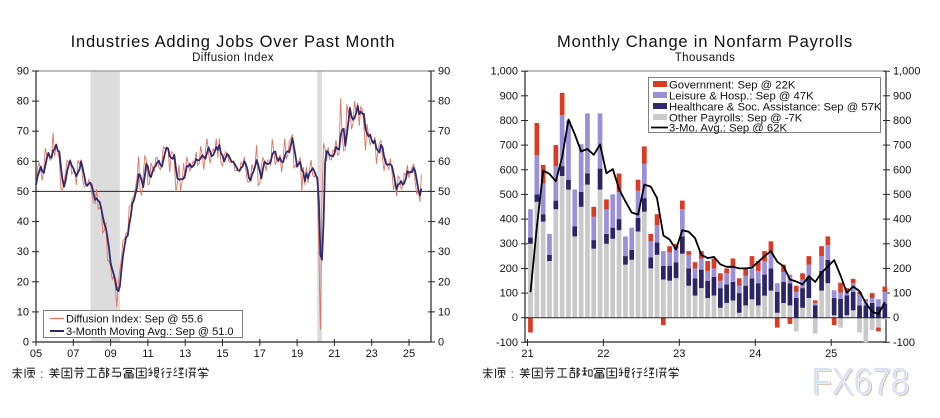  What do you see at coordinates (233, 42) in the screenshot?
I see `svg-text:Industries Adding Jobs Over Pa: Industries Adding Jobs Over Past Month` at bounding box center [233, 42].